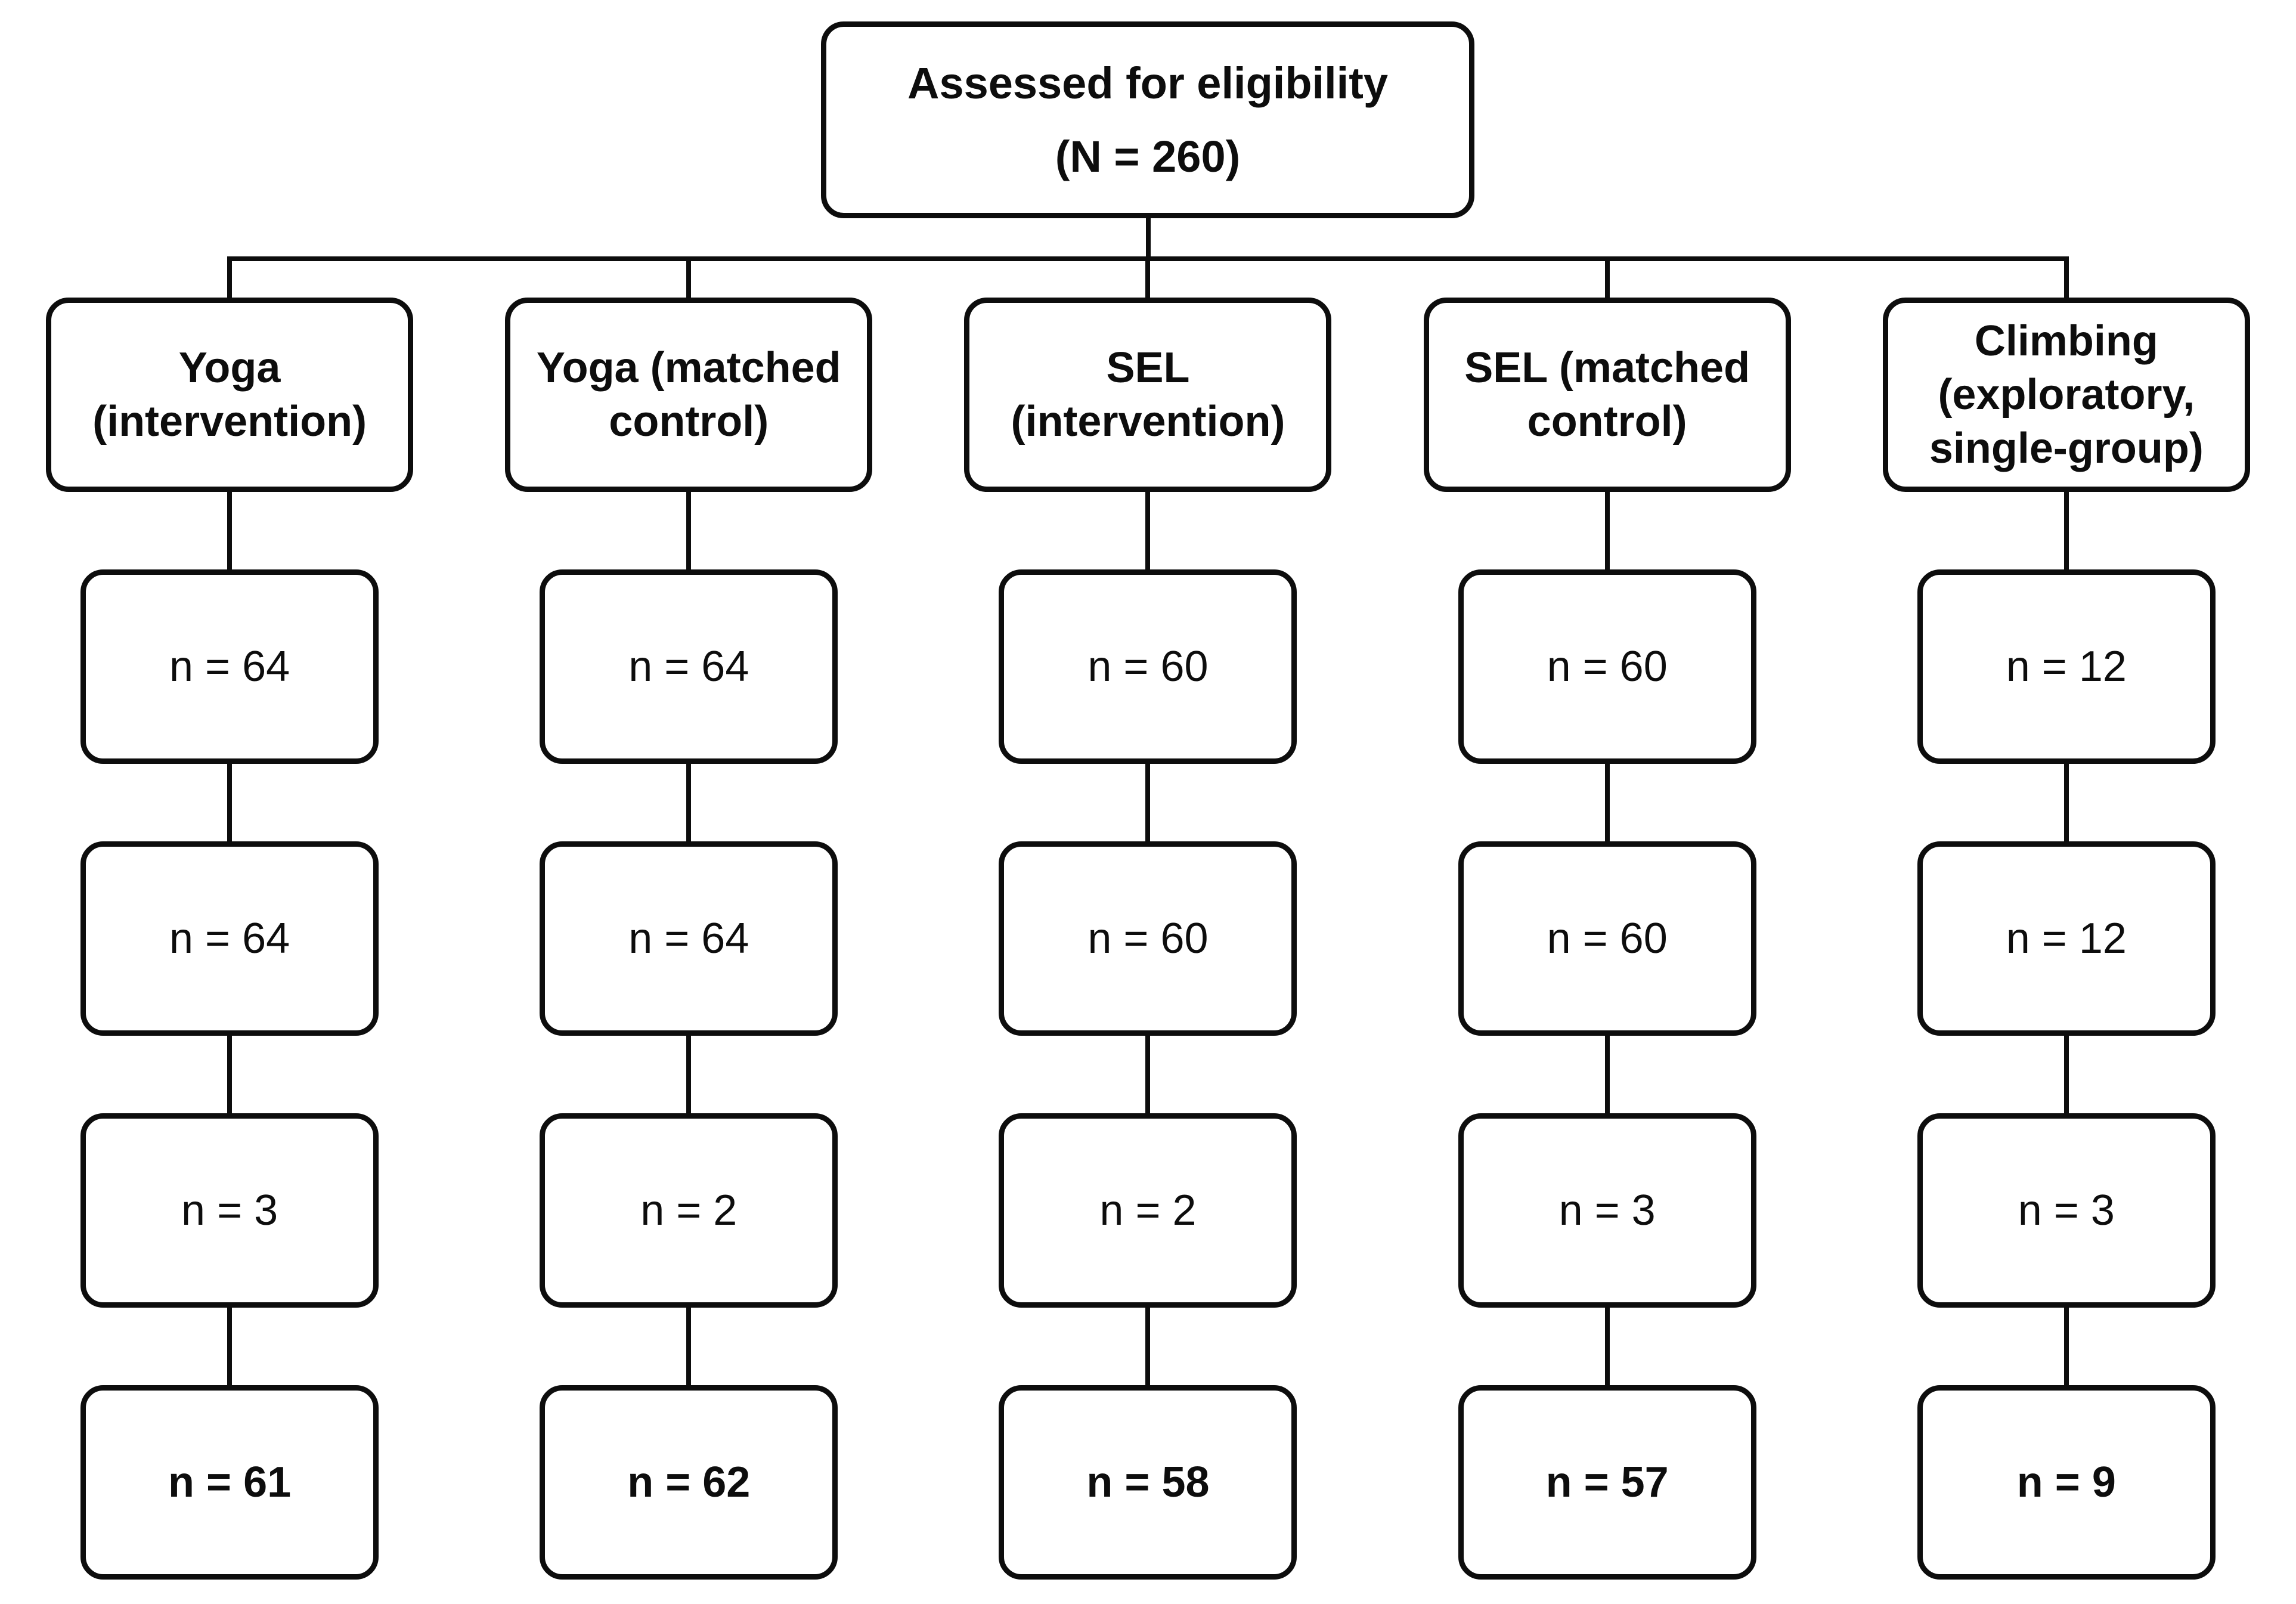  Describe the element at coordinates (1148, 1482) in the screenshot. I see `final-count-box: n = 58` at that location.